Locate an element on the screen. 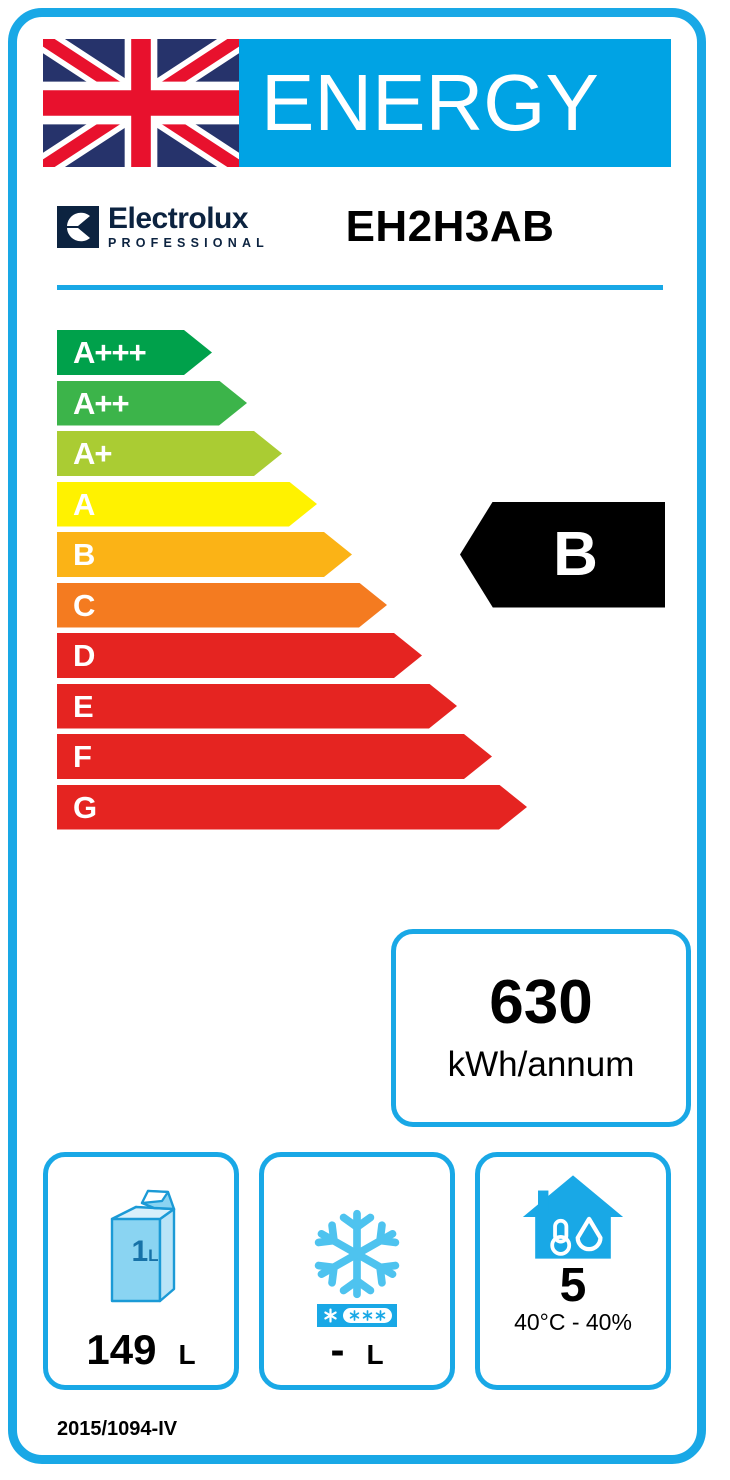 The height and width of the screenshot is (1480, 730). header-divider is located at coordinates (360, 287).